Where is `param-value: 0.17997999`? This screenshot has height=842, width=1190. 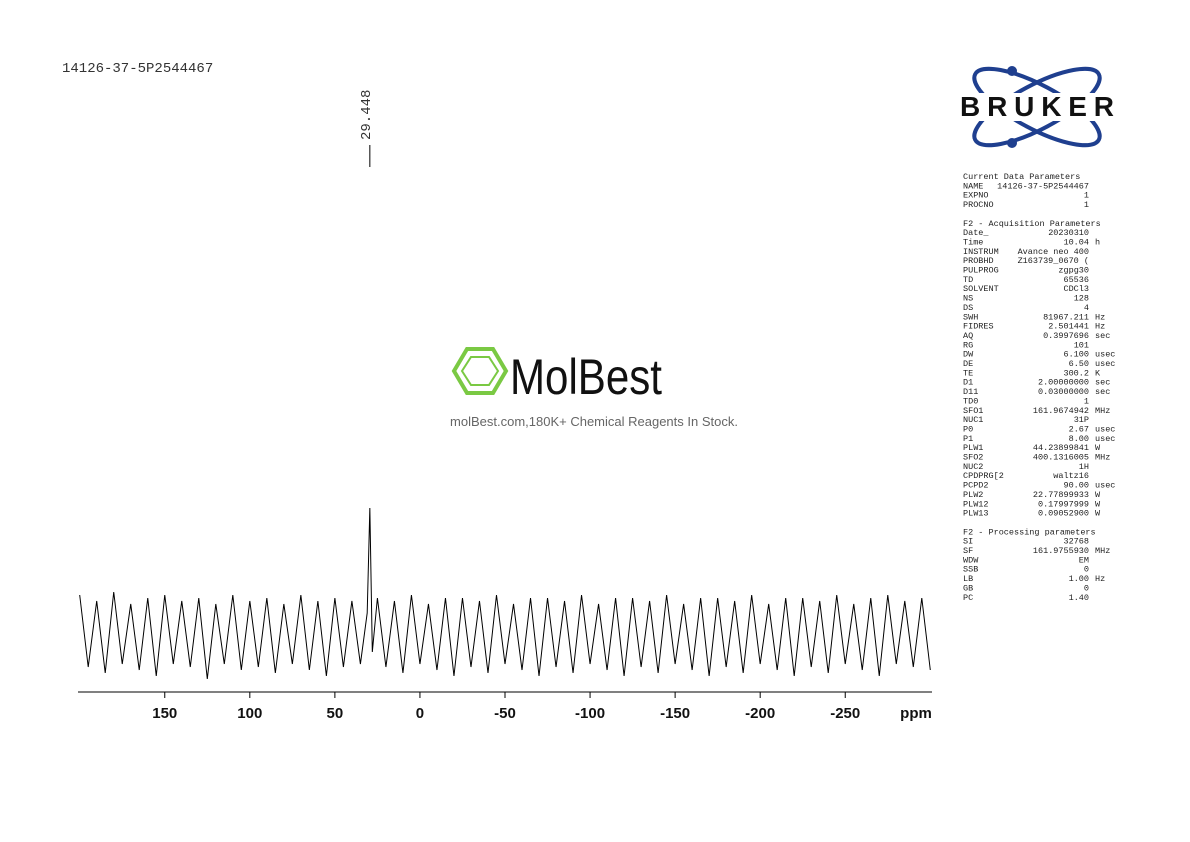
param-value: 0.17997999 is located at coordinates (1063, 504).